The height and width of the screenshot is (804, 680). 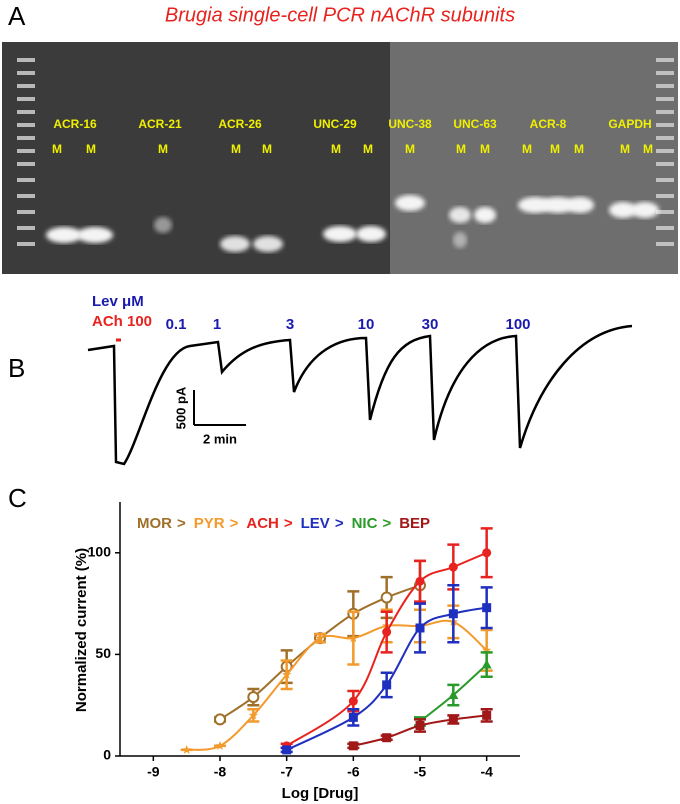 I want to click on lev-label: Lev μM, so click(x=118, y=301).